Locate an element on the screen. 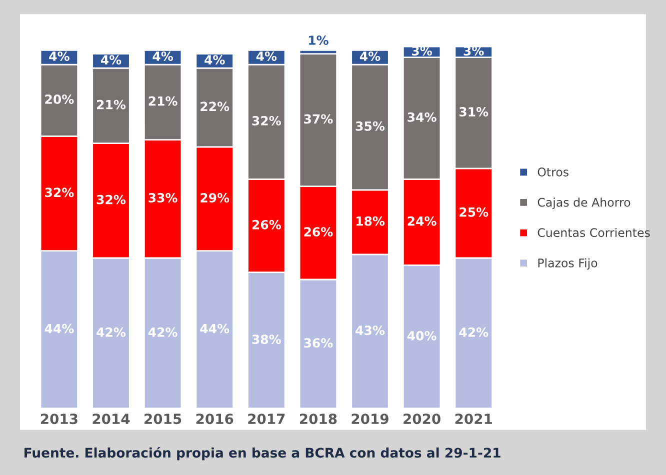  x-tick-label: 2017 is located at coordinates (266, 419).